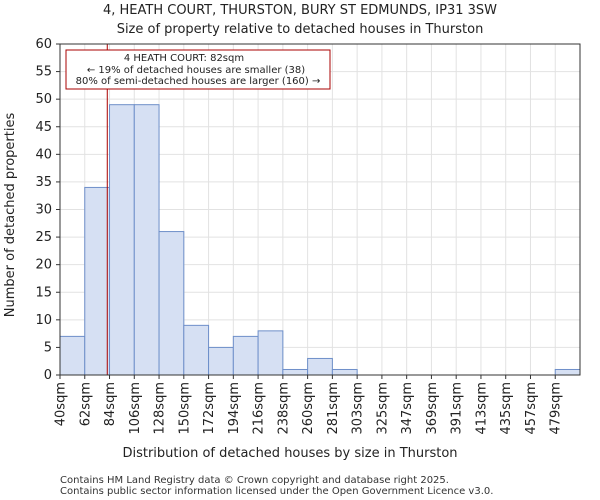  I want to click on y-tick-label: 20, so click(43, 265).